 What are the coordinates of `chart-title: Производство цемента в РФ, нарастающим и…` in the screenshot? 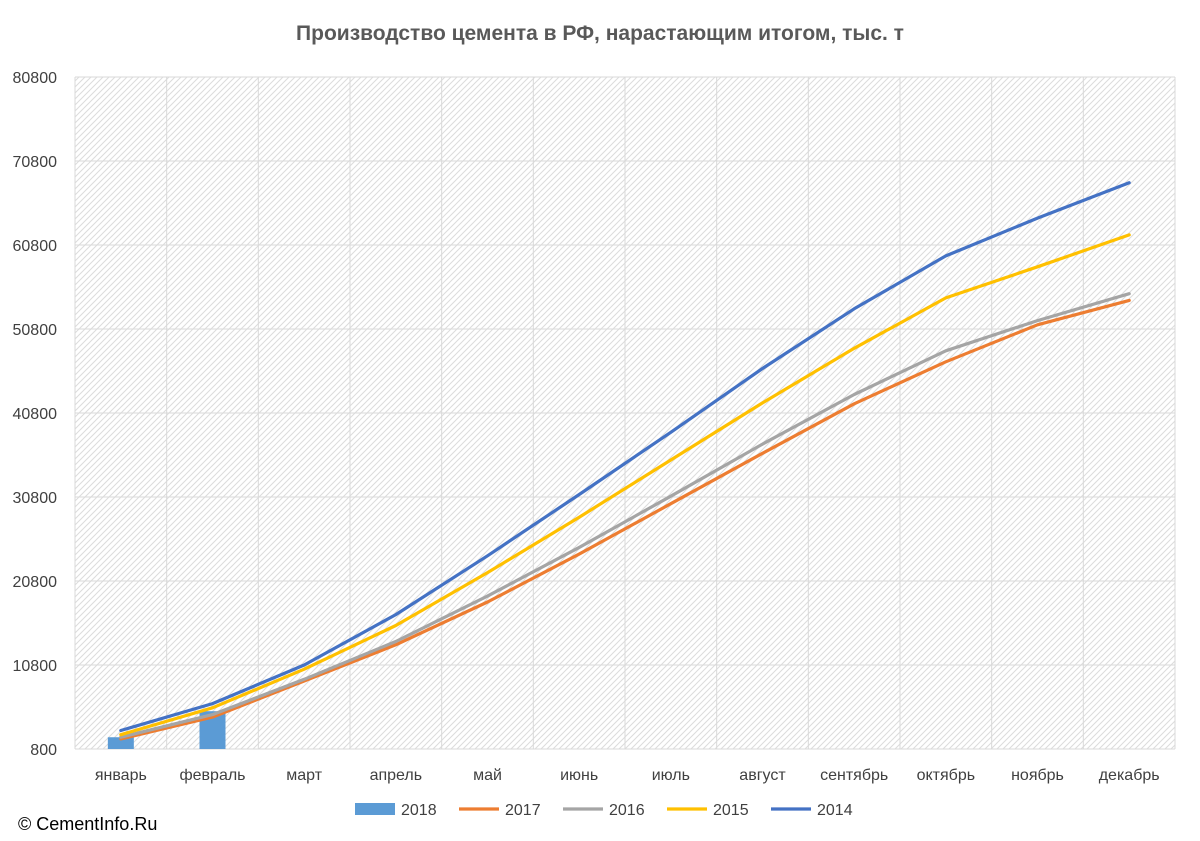 It's located at (600, 33).